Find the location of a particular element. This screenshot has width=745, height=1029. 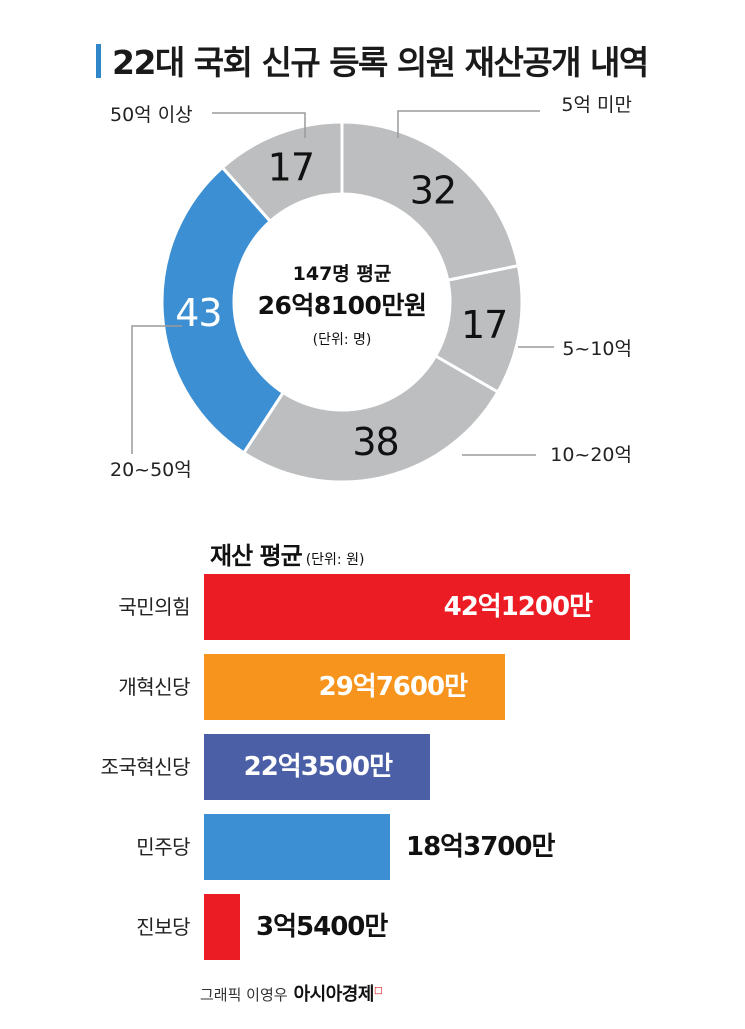

page-title: 22대 국회 신규 등록 의원 재산공개 내역 is located at coordinates (380, 62).